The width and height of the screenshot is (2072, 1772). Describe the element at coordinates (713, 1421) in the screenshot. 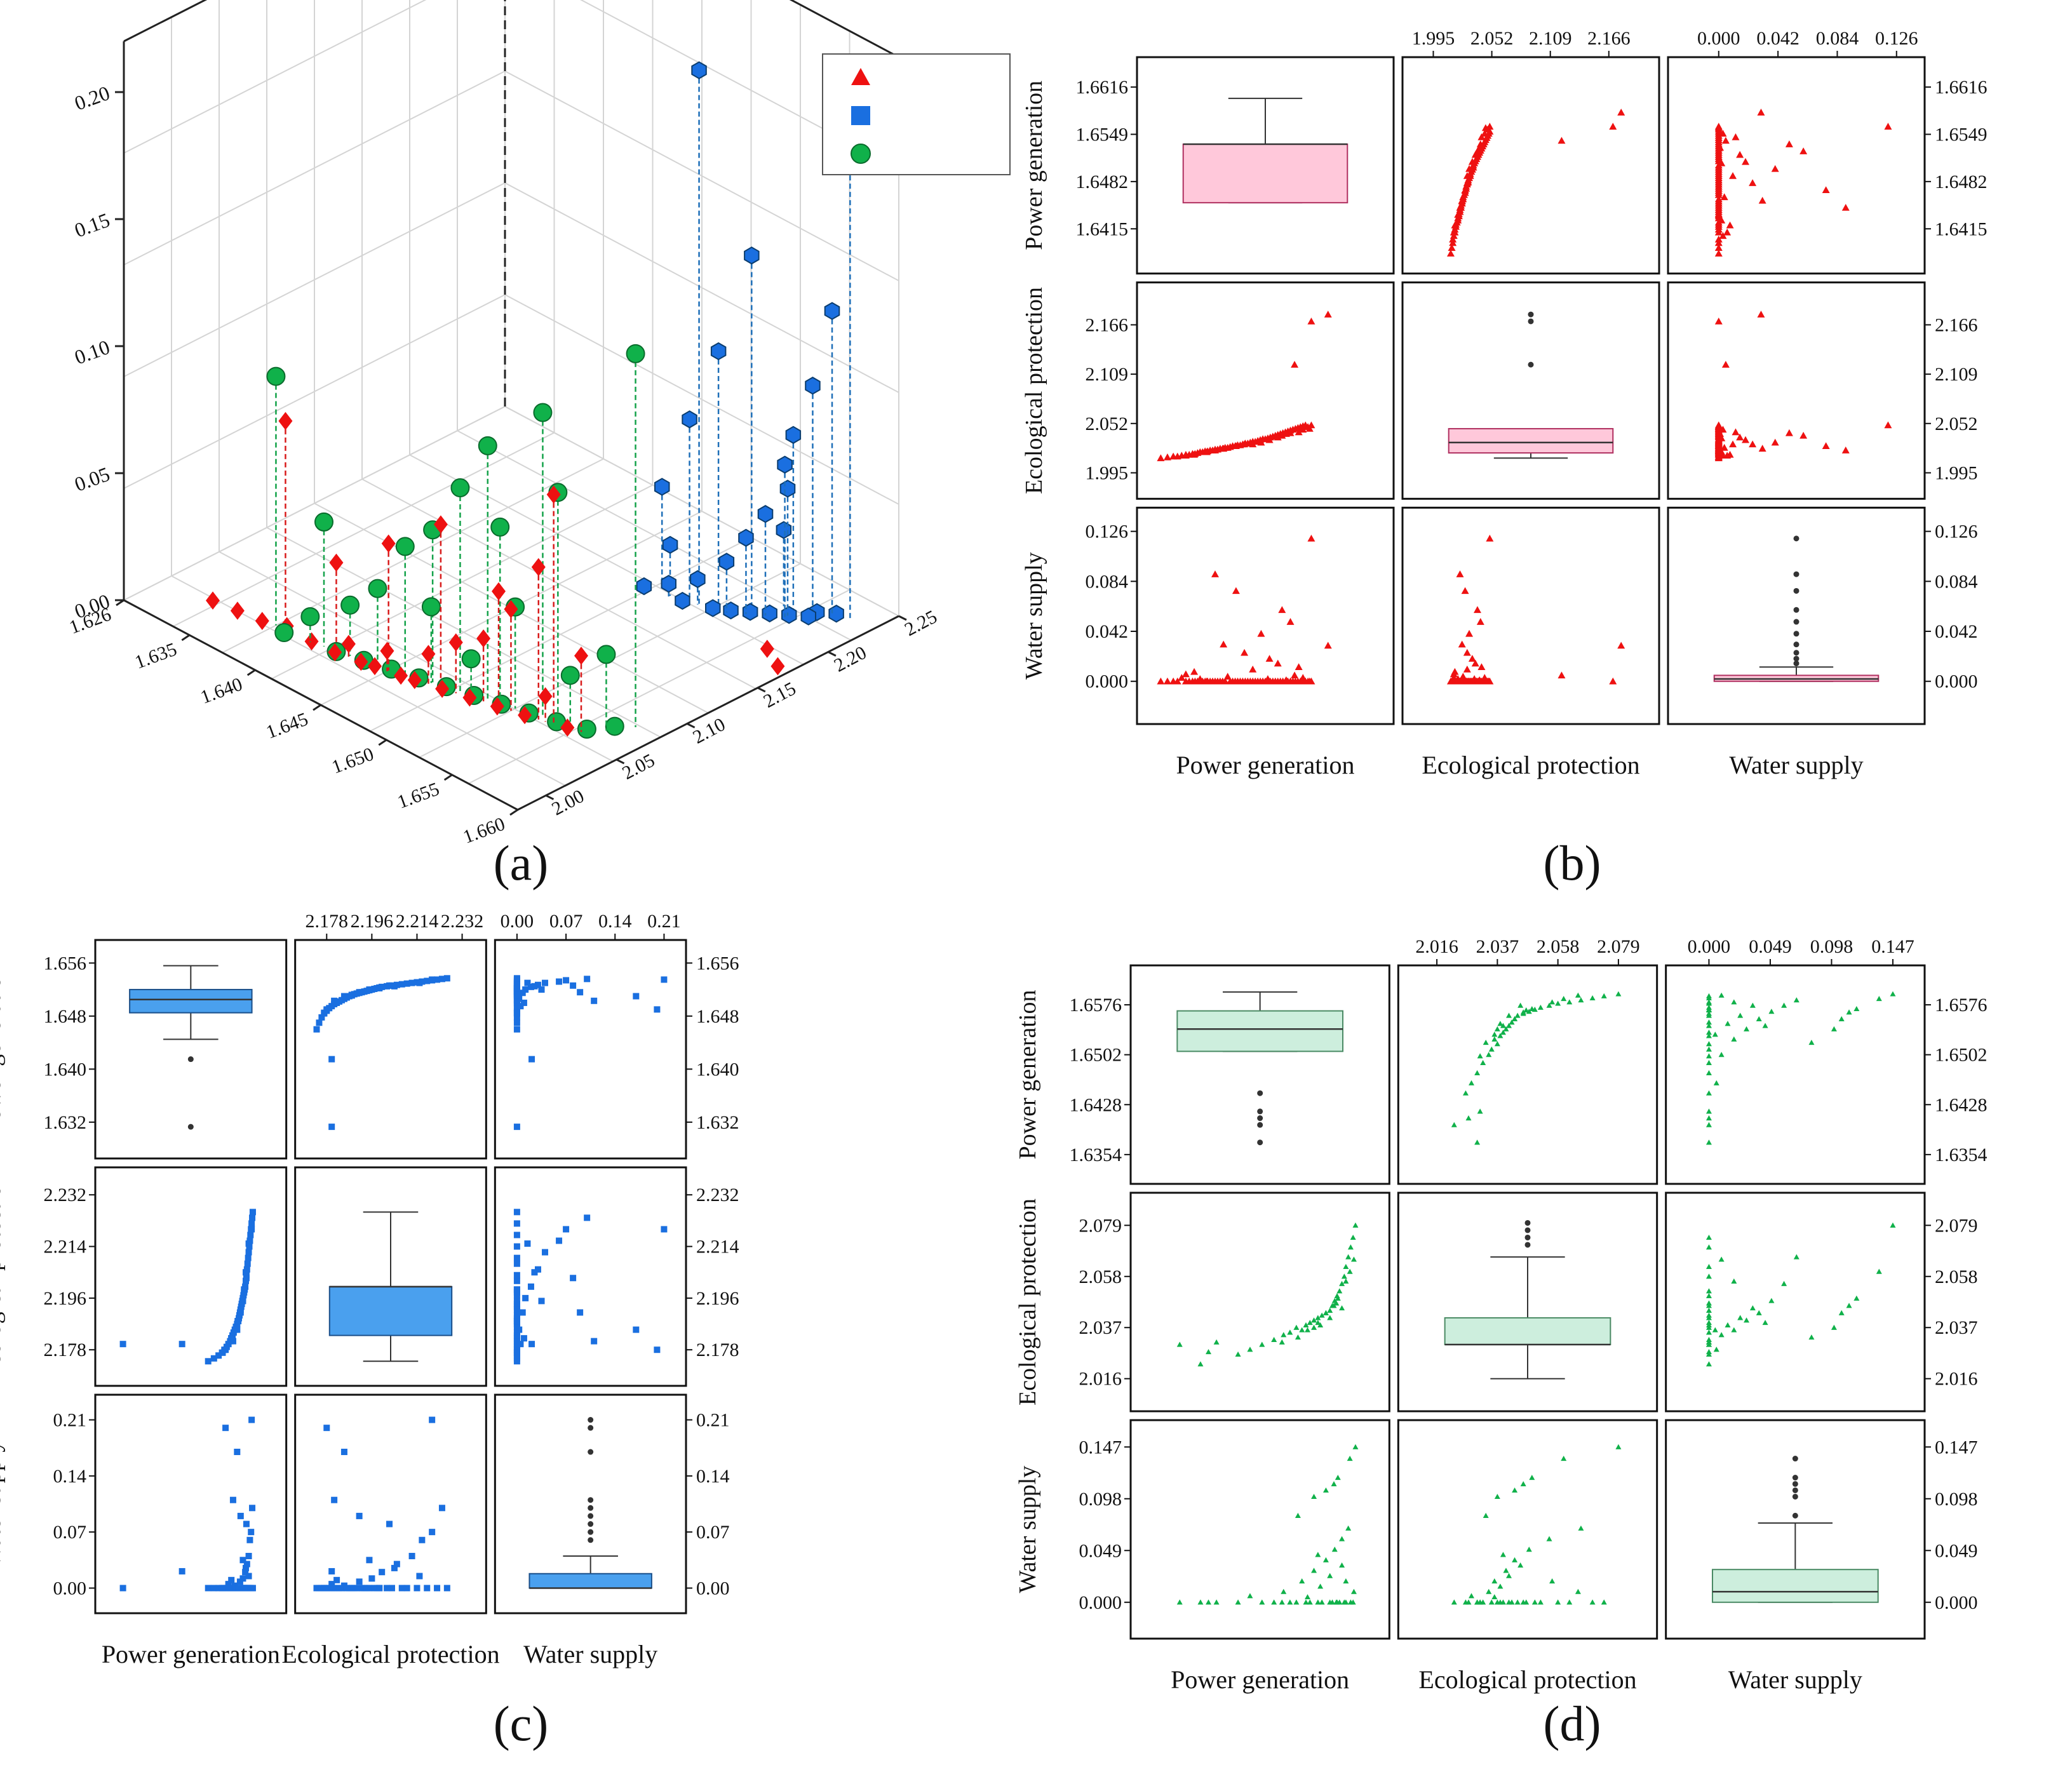

I see `right-tick-label: 0.21` at that location.